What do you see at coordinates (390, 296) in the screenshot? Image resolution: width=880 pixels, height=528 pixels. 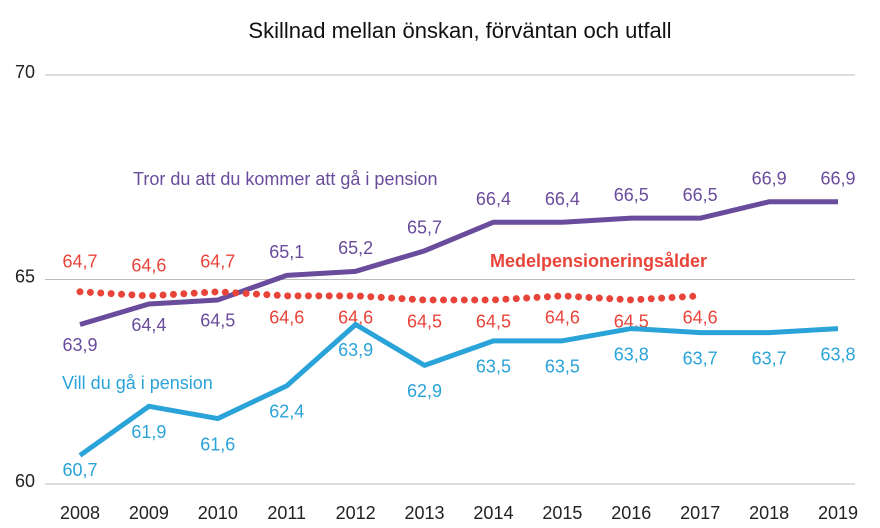 I see `series-line` at bounding box center [390, 296].